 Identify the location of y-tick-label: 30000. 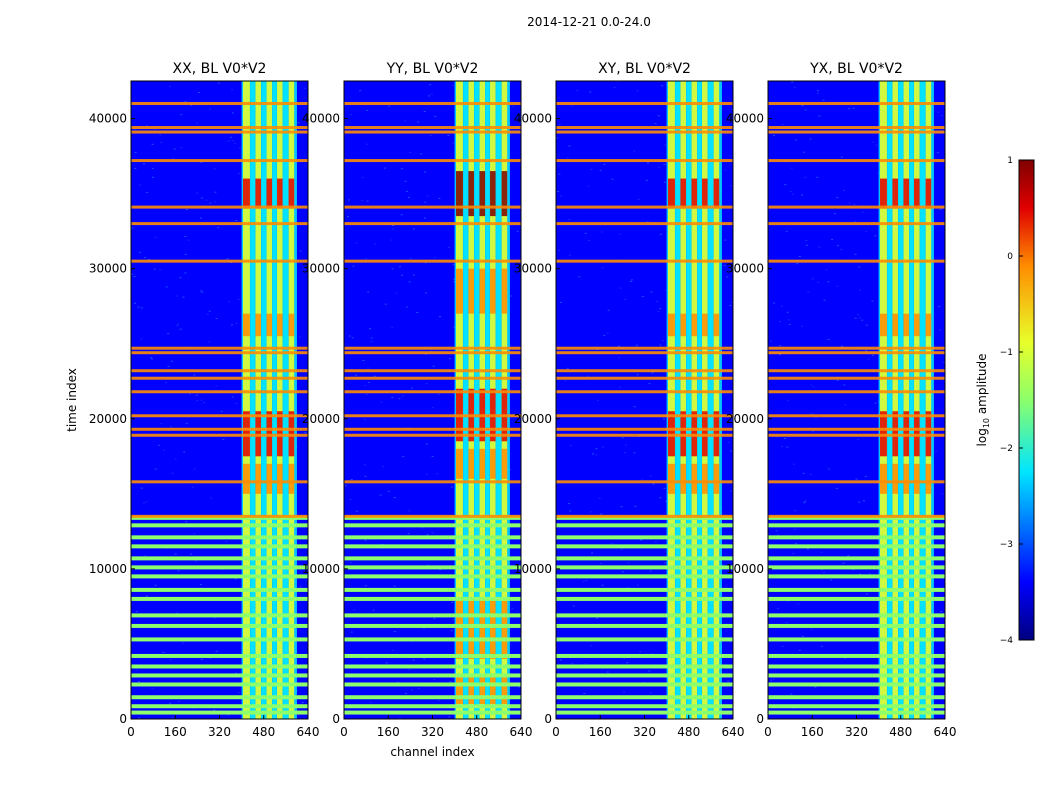
(108, 269).